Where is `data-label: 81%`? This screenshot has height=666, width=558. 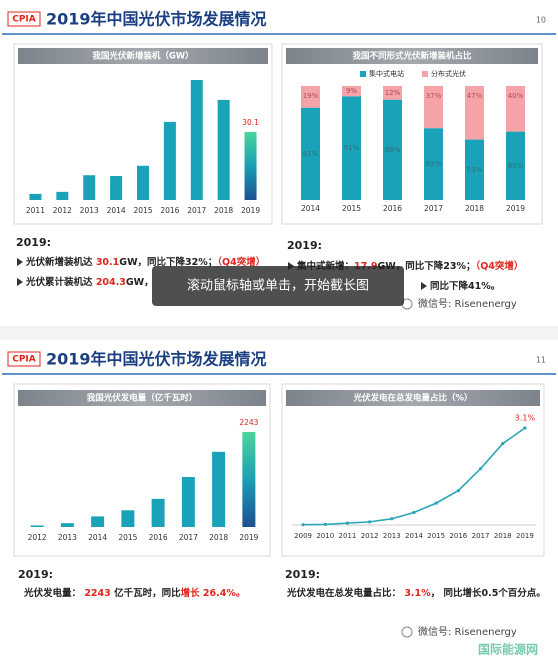
data-label: 81% is located at coordinates (311, 154).